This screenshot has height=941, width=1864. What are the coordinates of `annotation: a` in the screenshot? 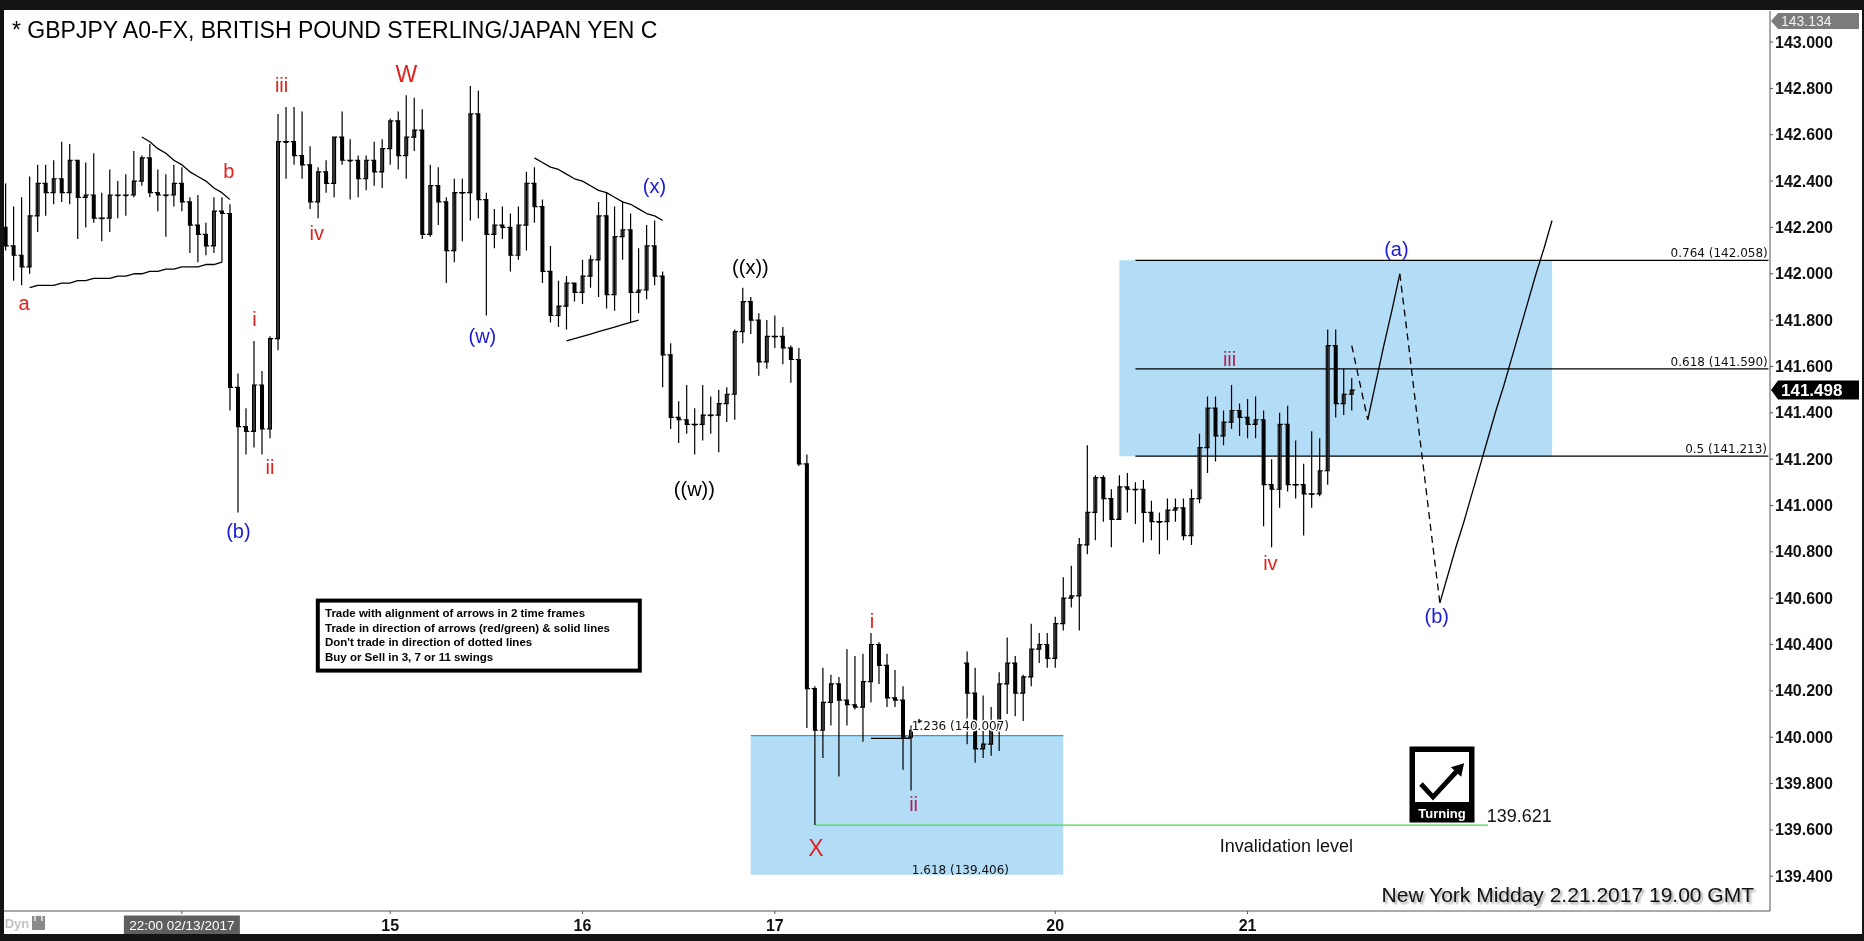 It's located at (24, 302).